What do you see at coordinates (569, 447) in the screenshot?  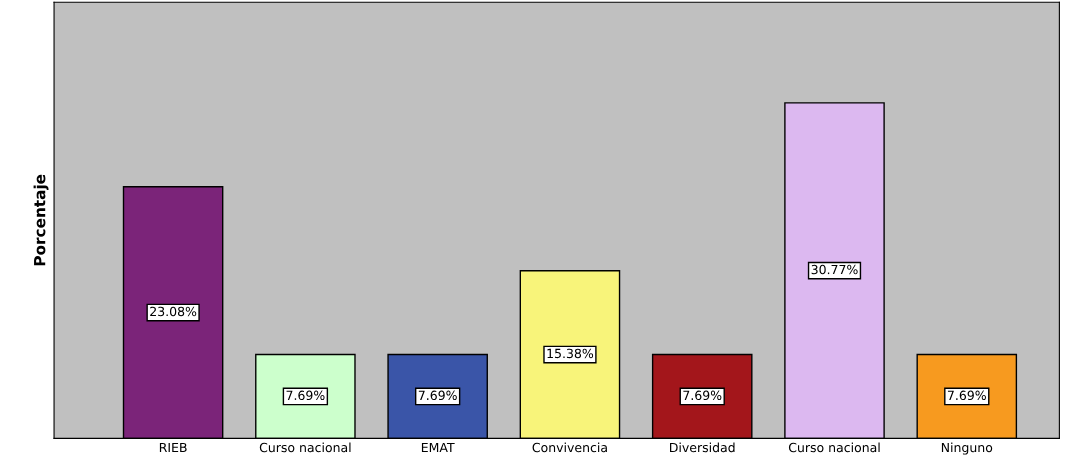 I see `x-tick-label: Convivencia` at bounding box center [569, 447].